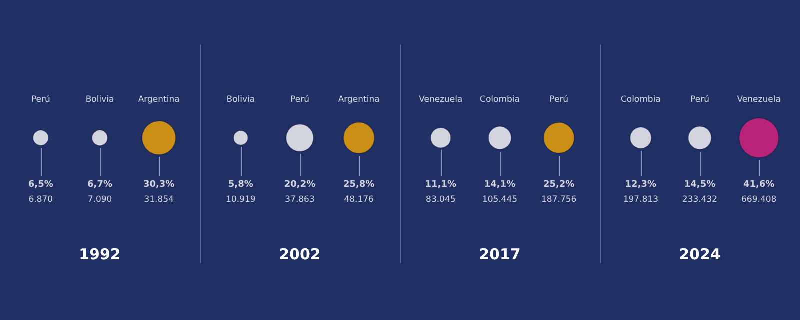  I want to click on data-label: 11,1%, so click(441, 185).